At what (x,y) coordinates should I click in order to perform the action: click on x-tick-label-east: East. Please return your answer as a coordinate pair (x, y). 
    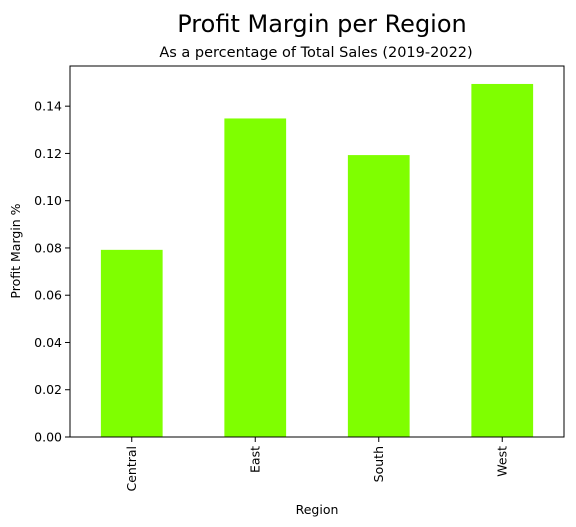
    Looking at the image, I should click on (254, 459).